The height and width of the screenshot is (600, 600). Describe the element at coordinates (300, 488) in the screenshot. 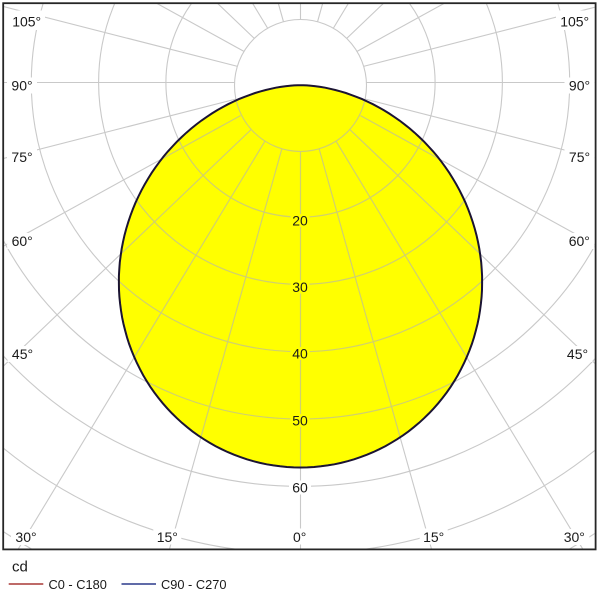

I see `svg-text: 60` at that location.